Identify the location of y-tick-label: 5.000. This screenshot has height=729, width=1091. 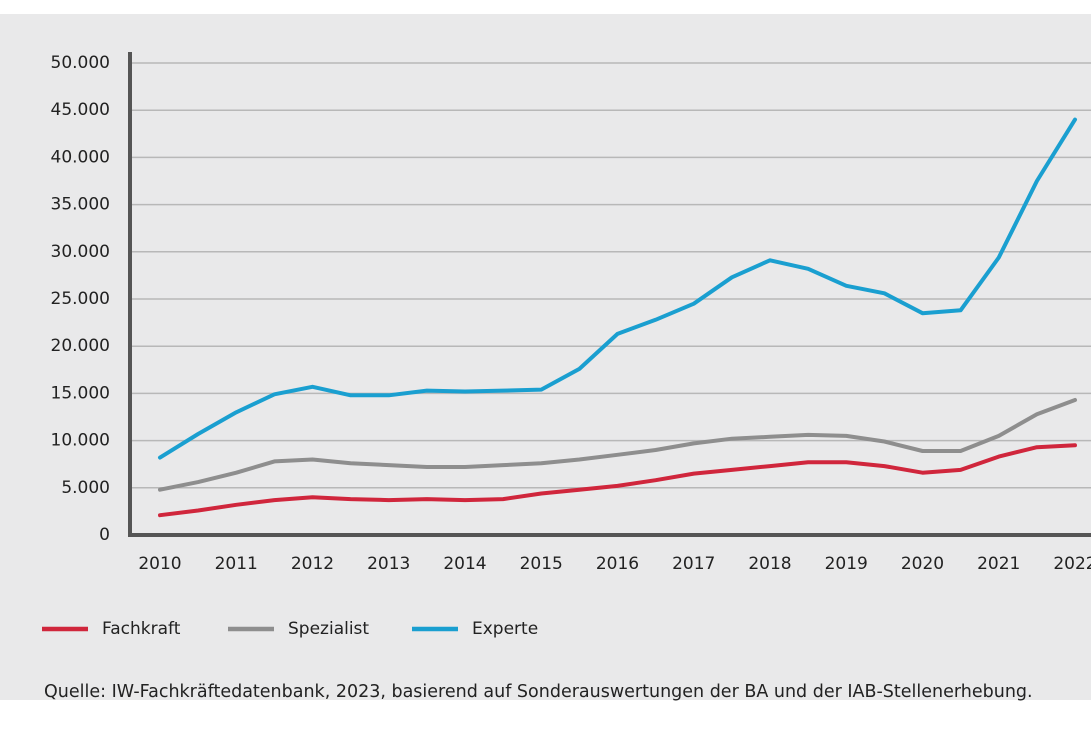
(85, 488).